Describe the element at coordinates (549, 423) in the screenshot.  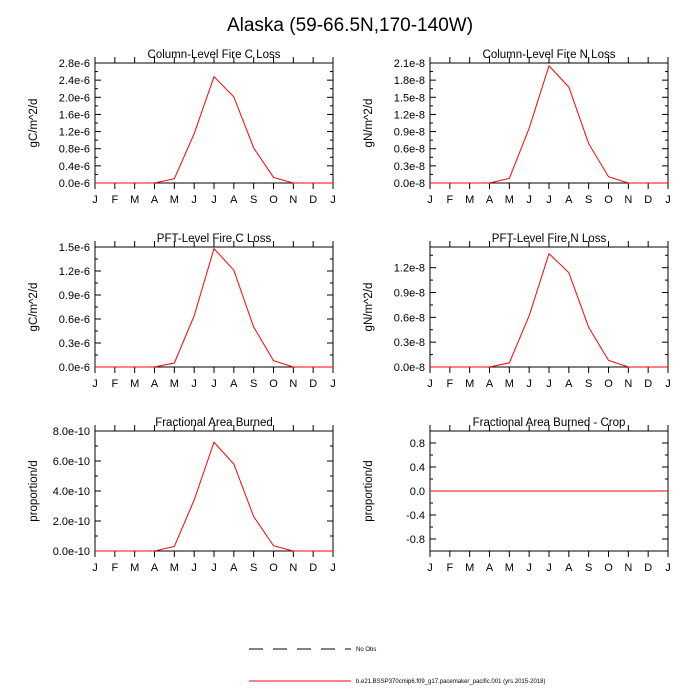
I see `panel-title: Fractional Area Burned - Crop` at that location.